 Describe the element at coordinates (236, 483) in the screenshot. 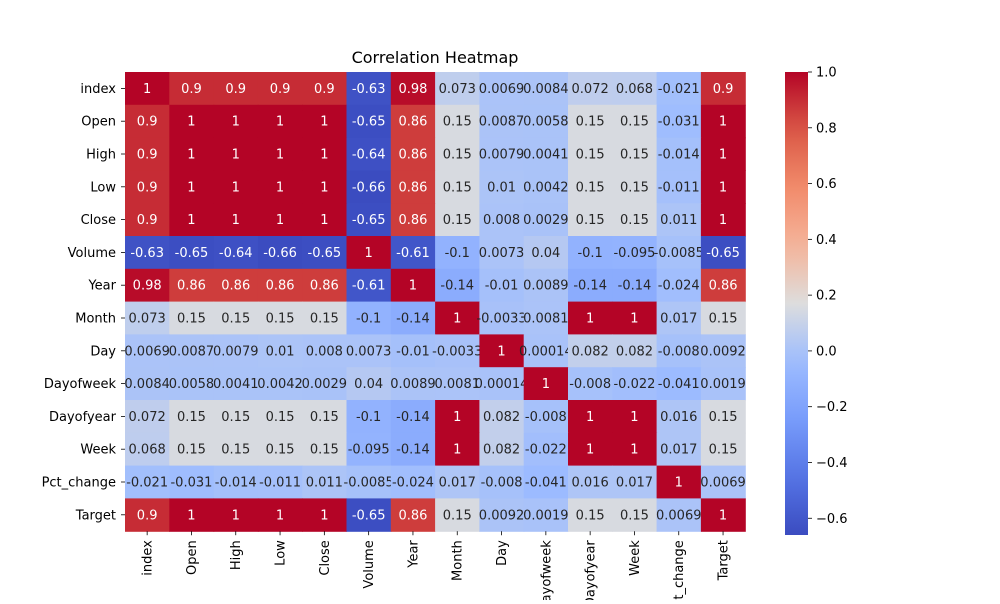

I see `heatmap-cell-value: -0.014` at that location.